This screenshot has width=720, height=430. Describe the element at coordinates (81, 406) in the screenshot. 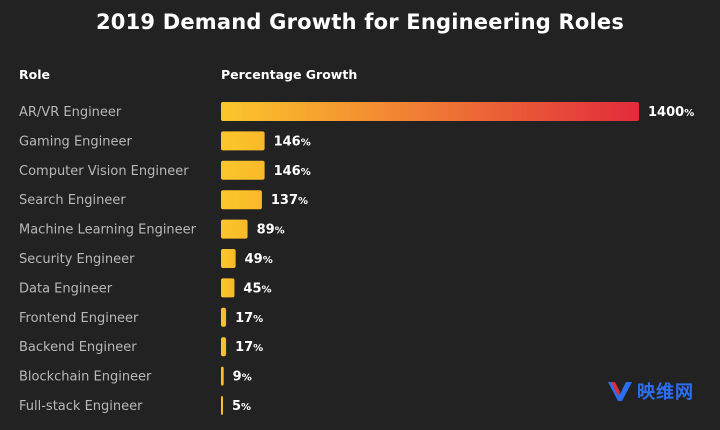

I see `role-label-full-stack-engineer: Full-stack Engineer` at that location.